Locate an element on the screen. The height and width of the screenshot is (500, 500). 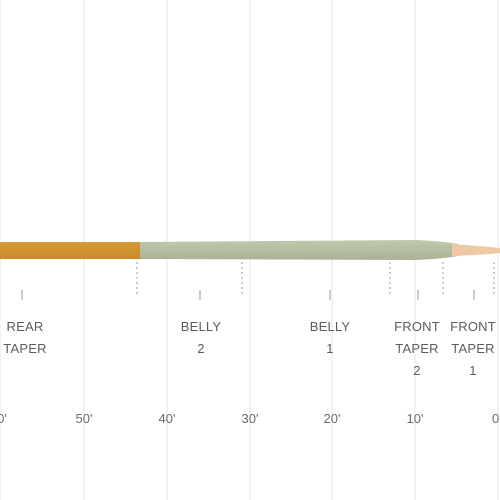
distance-label: 20' is located at coordinates (332, 418).